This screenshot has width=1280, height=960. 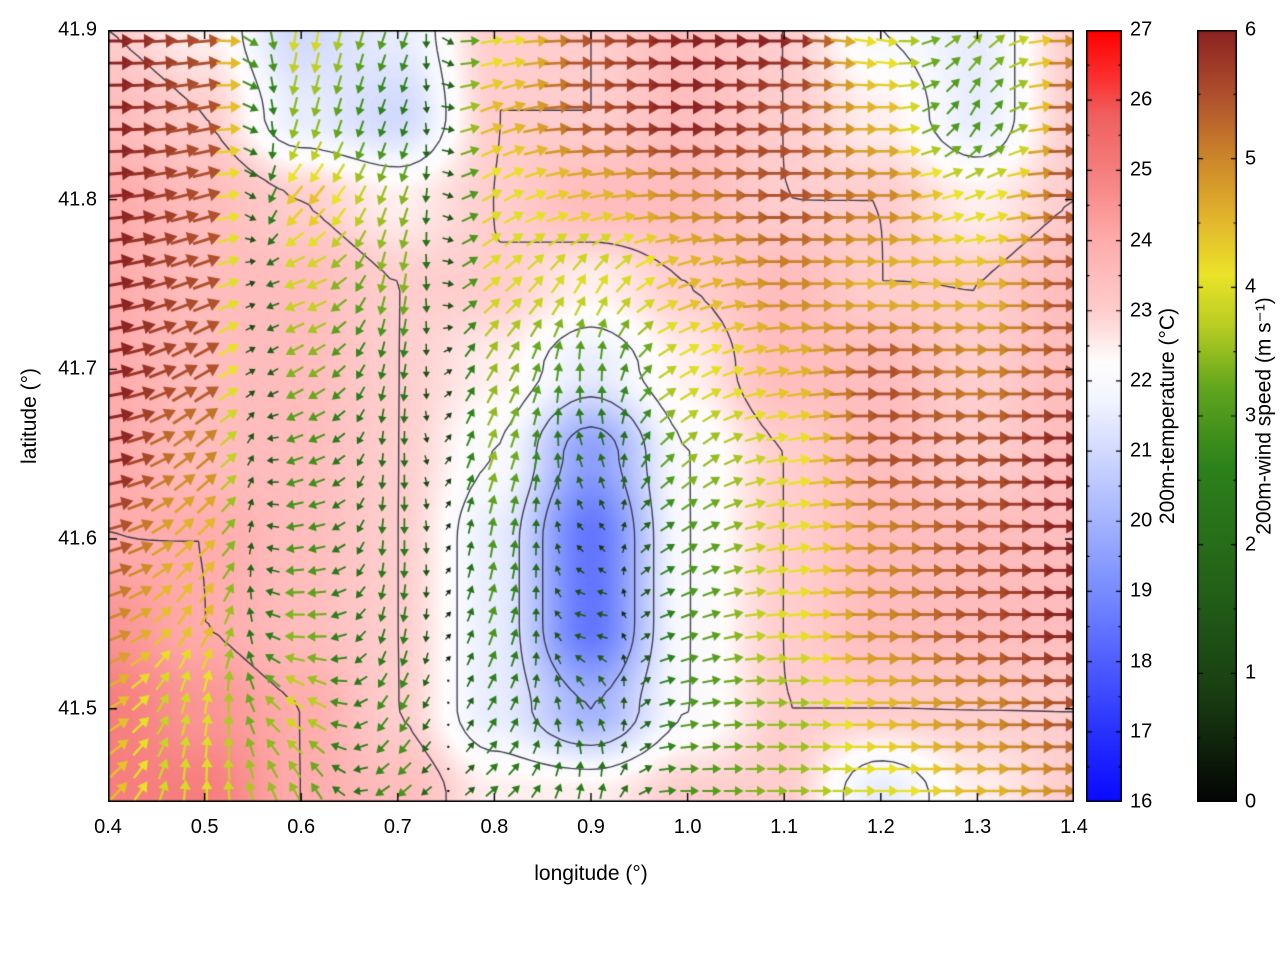 I want to click on temperature-colorbar-tick-label: 21, so click(x=1141, y=450).